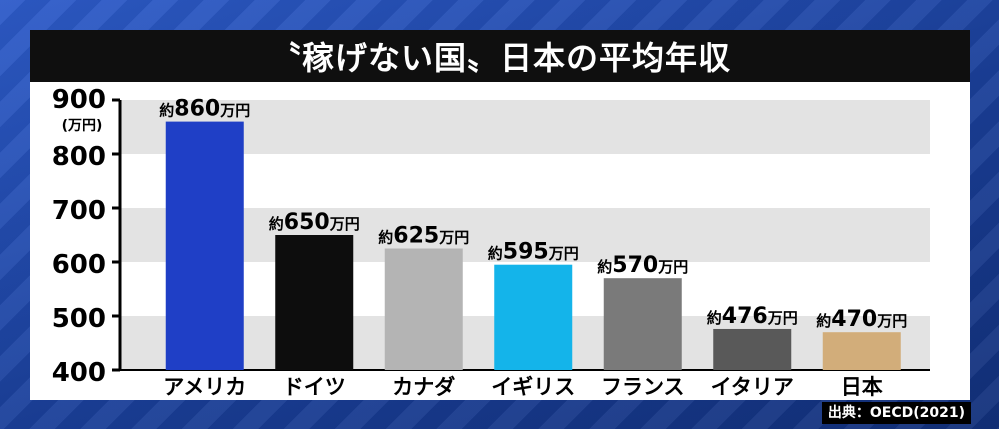 This screenshot has height=429, width=999. Describe the element at coordinates (861, 319) in the screenshot. I see `data-label: 約470万円` at that location.